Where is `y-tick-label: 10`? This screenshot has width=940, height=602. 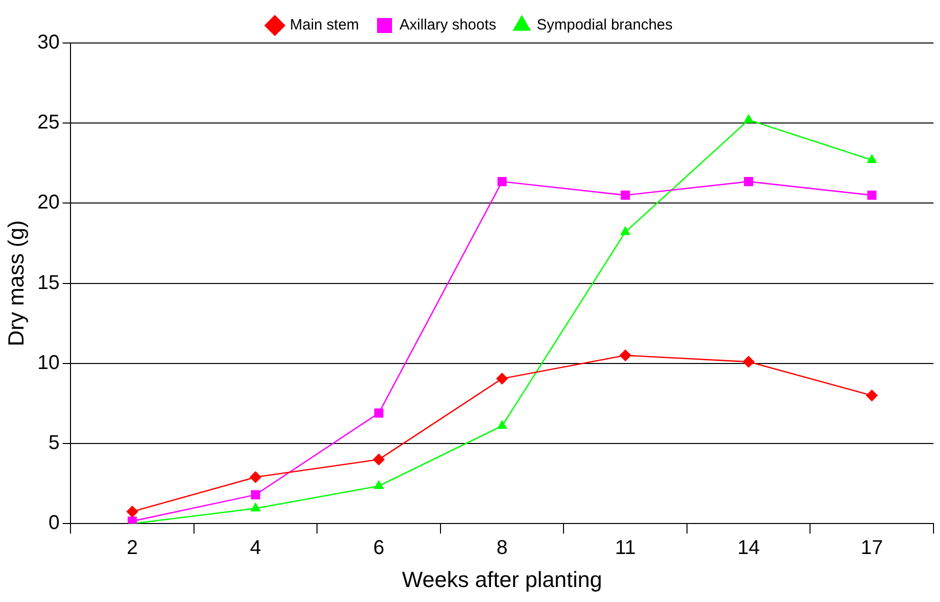
y-tick-label: 10 is located at coordinates (48, 363).